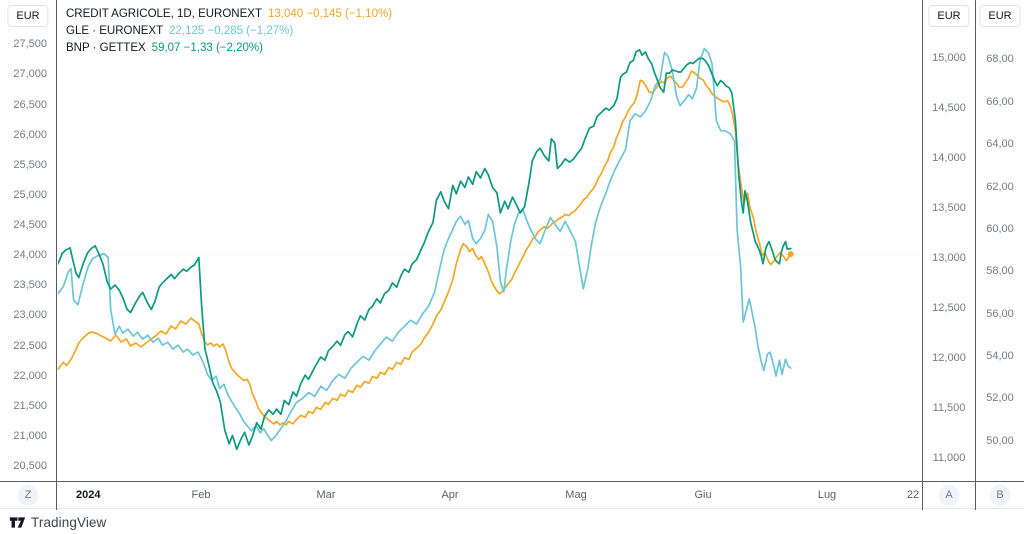  What do you see at coordinates (30, 134) in the screenshot?
I see `axis-tick-label: 26,000` at bounding box center [30, 134].